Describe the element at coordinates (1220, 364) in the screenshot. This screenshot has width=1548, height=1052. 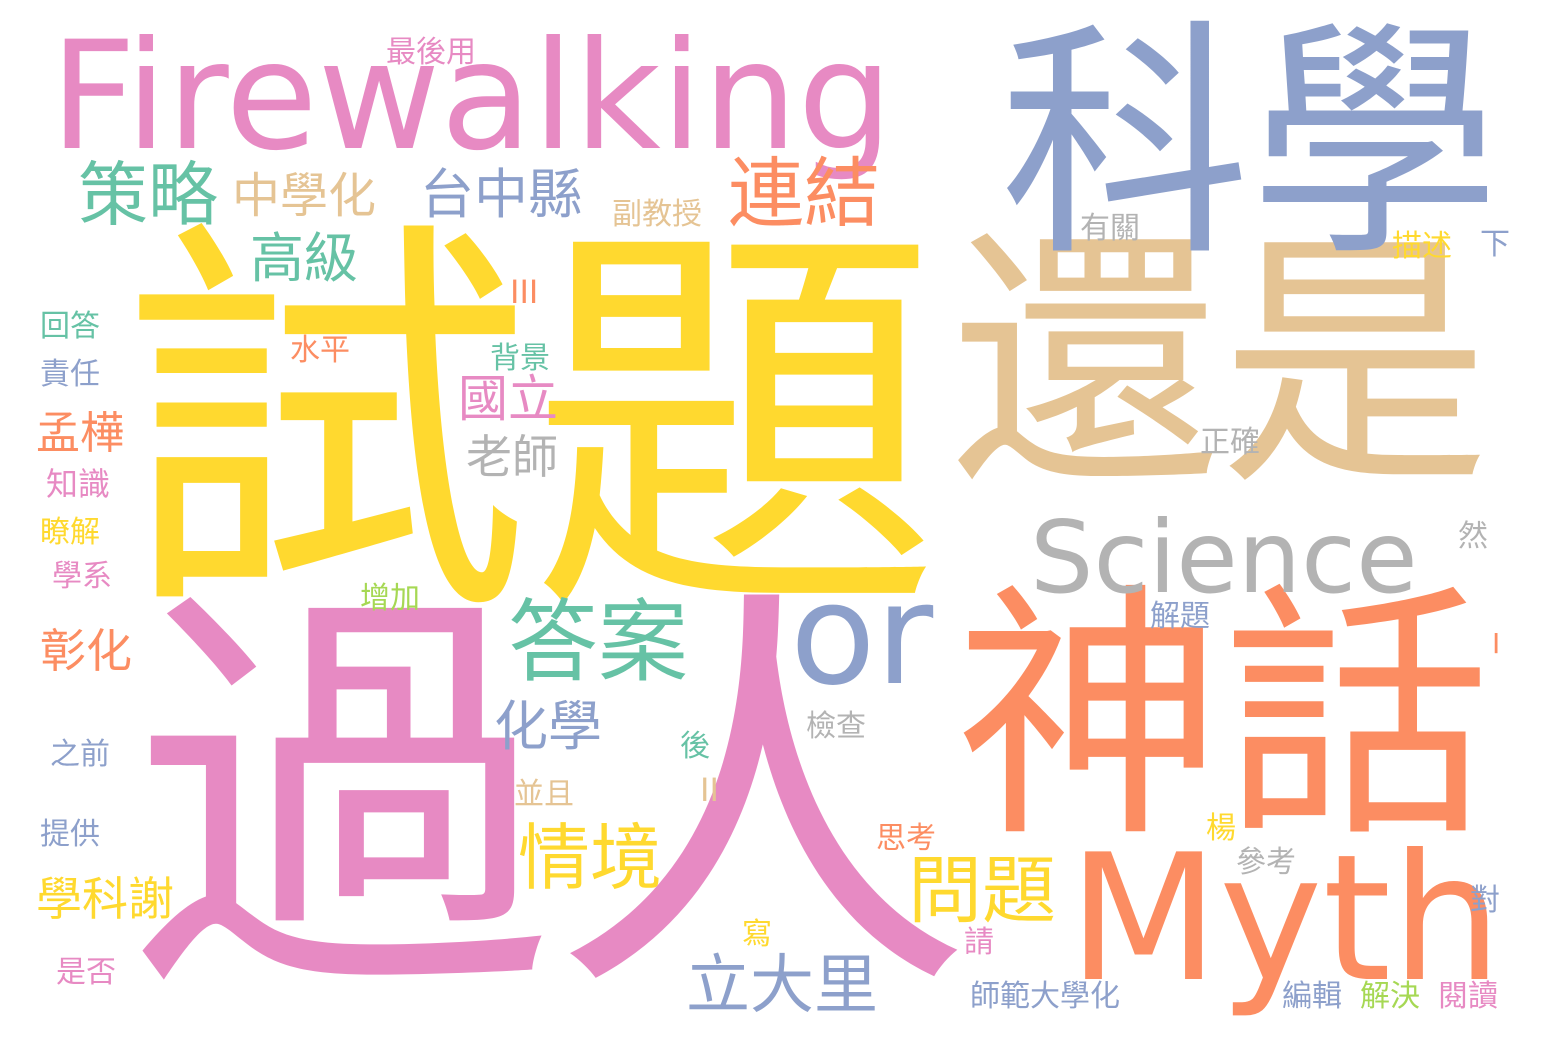
I see `word-haishi: 還是` at that location.